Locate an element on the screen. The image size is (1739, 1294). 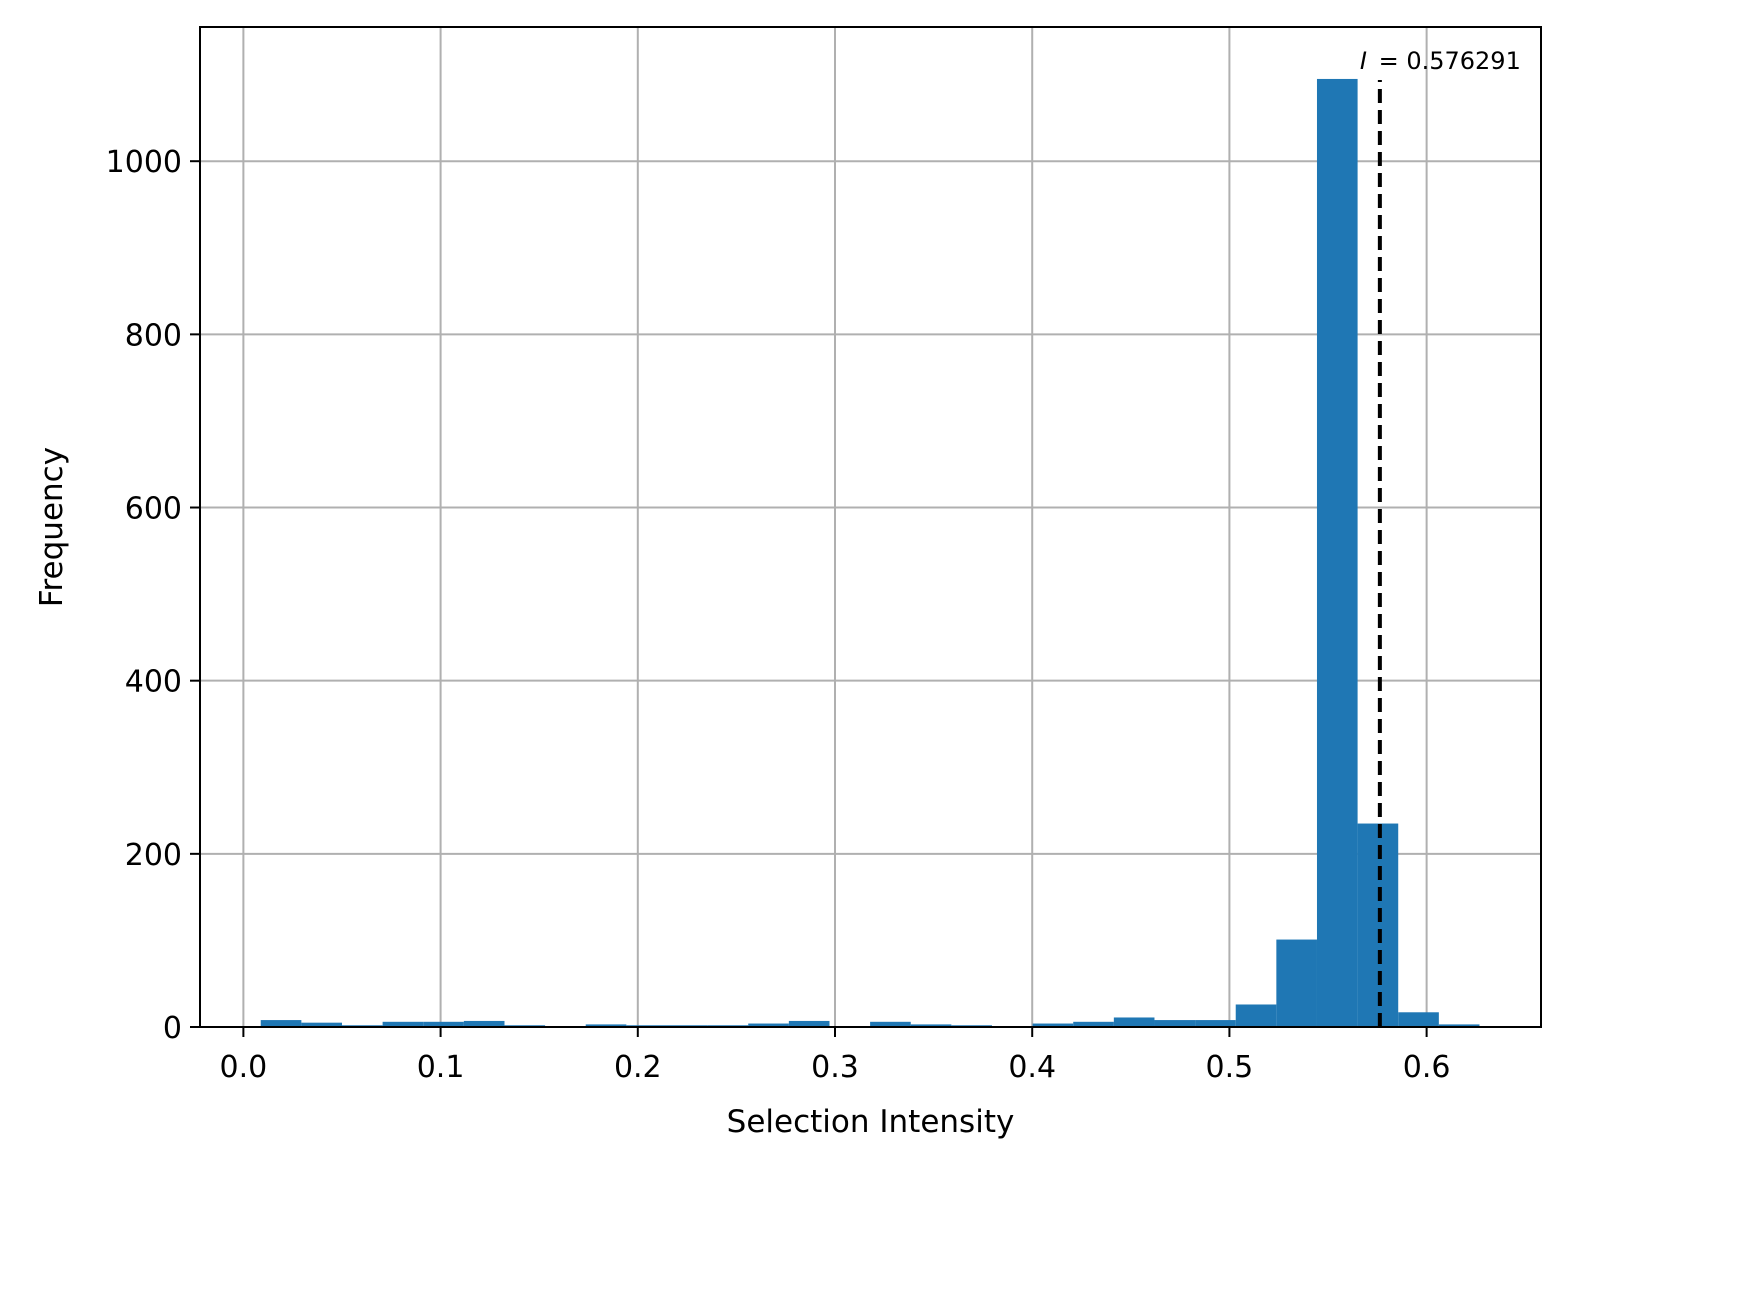
x-tick-label-2: 0.2 is located at coordinates (638, 1067).